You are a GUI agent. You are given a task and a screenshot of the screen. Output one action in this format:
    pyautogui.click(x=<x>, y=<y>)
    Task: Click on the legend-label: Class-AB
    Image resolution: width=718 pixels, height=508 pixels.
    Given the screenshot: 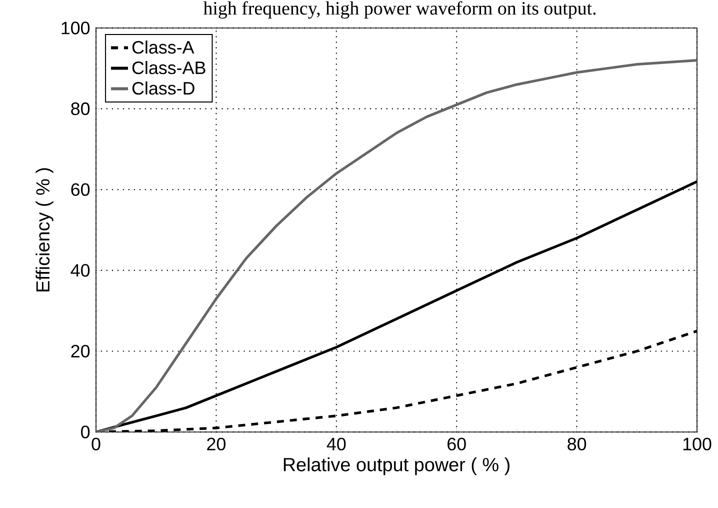 What is the action you would take?
    pyautogui.click(x=169, y=67)
    